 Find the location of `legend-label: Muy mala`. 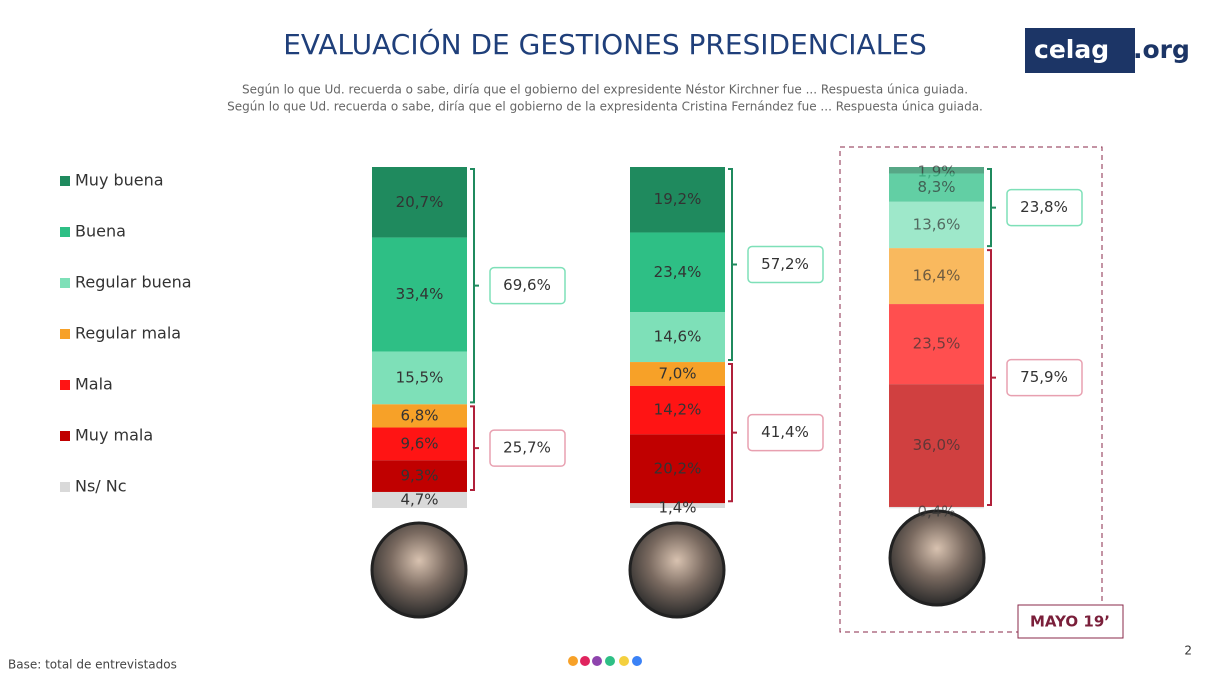

legend-label: Muy mala is located at coordinates (114, 435).